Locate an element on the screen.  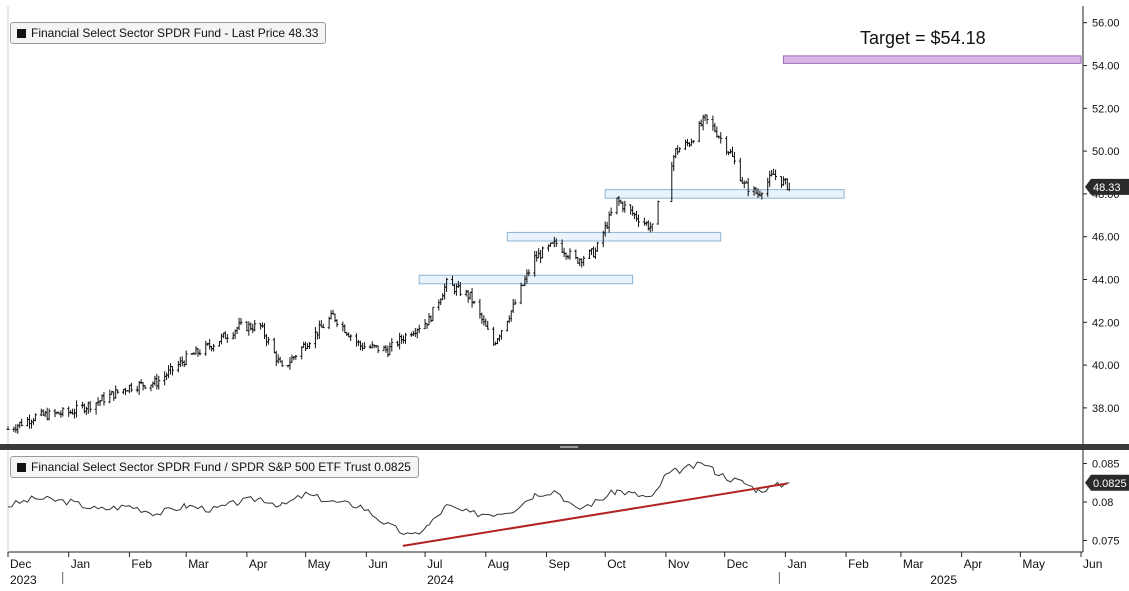
y-tick-label: 52.00 is located at coordinates (1106, 109).